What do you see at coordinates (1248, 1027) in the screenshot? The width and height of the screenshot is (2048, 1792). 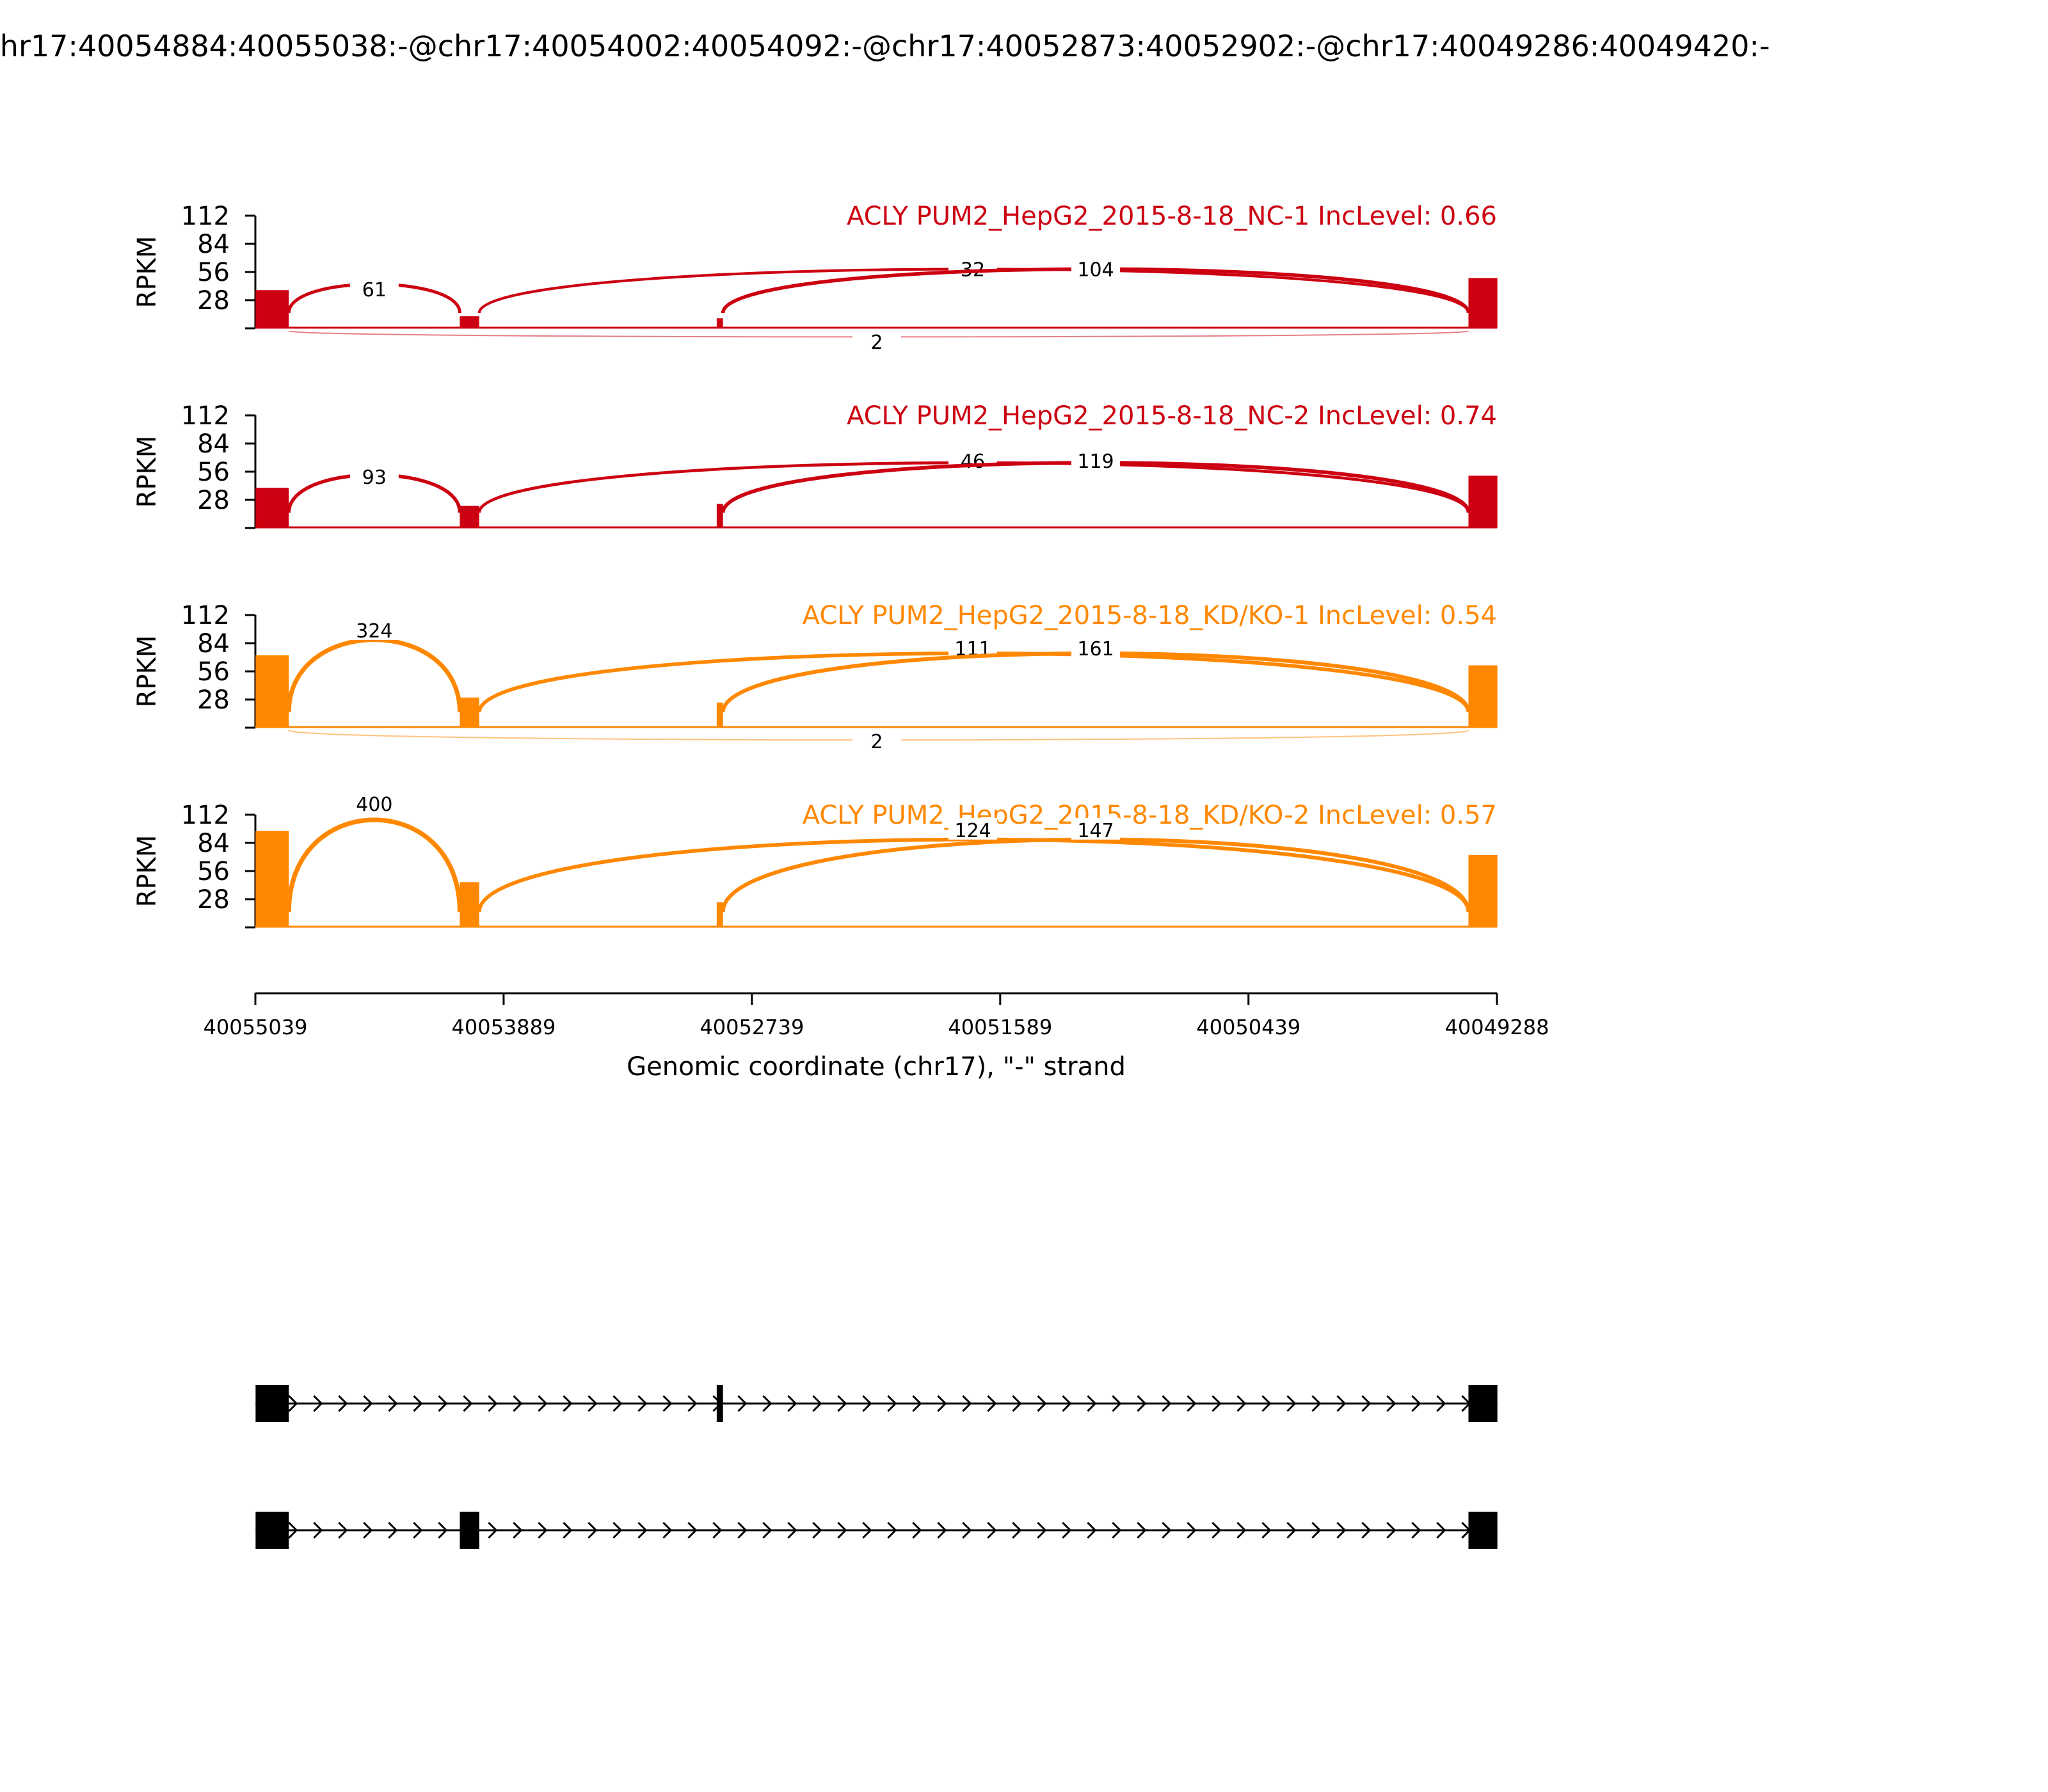 I see `x-tick-label: 40050439` at bounding box center [1248, 1027].